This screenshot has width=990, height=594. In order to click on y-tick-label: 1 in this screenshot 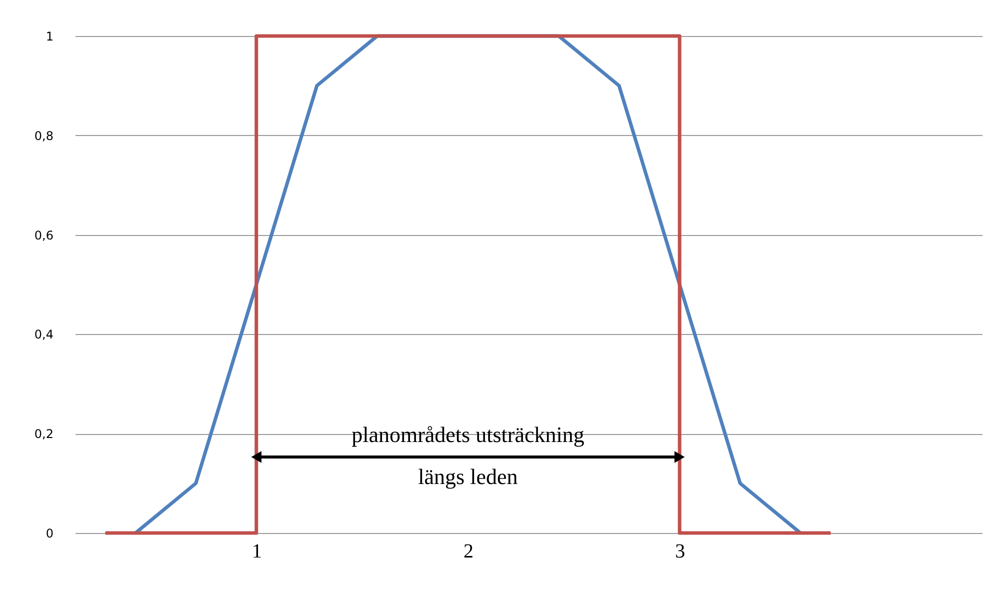, I will do `click(50, 37)`.